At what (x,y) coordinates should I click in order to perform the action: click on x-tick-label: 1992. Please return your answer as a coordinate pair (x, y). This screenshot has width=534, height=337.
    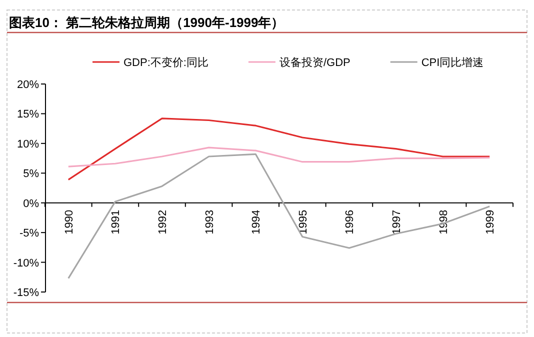
    Looking at the image, I should click on (163, 222).